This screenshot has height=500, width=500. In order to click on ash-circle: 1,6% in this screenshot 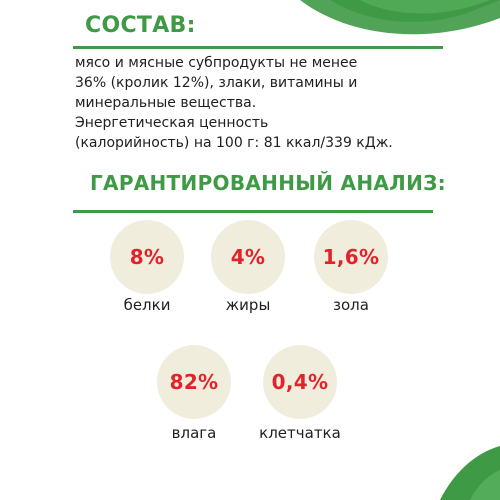, I will do `click(351, 257)`.